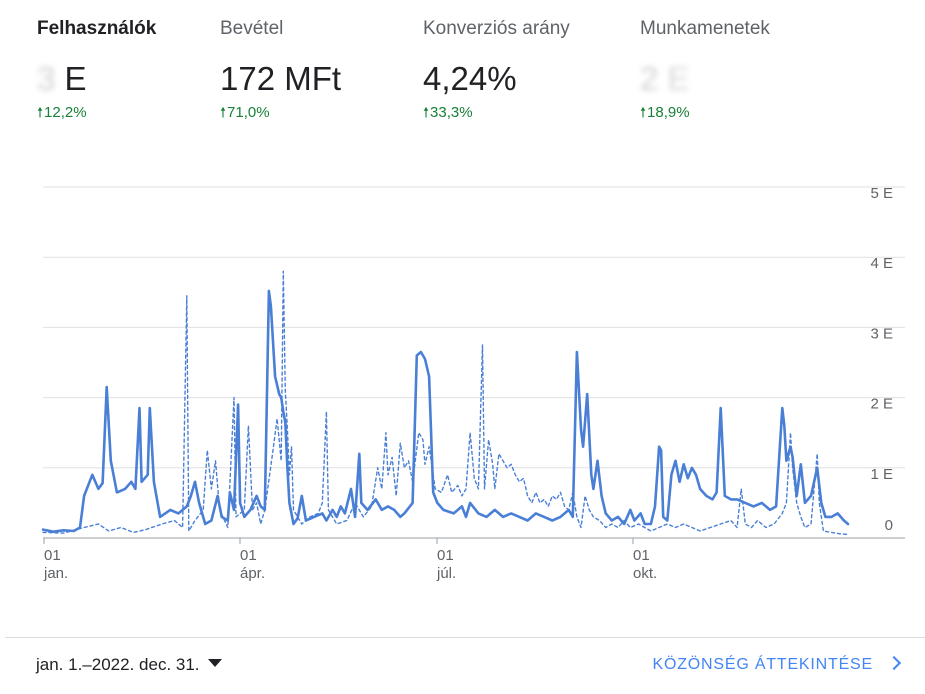 Image resolution: width=925 pixels, height=694 pixels. Describe the element at coordinates (281, 78) in the screenshot. I see `metric-revenue-value: 172 MFt` at that location.